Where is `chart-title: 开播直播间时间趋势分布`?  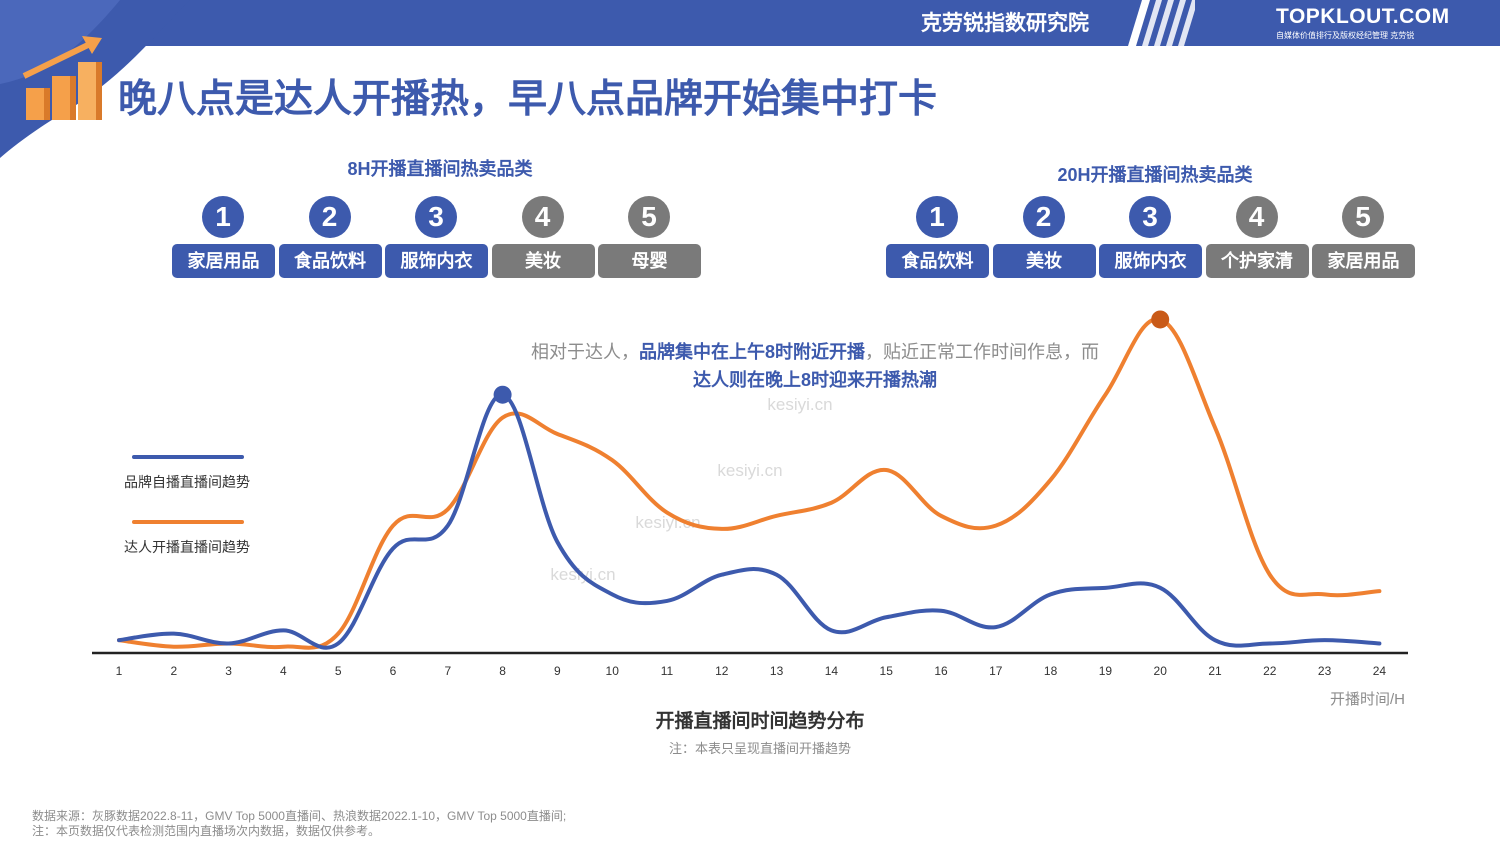 chart-title: 开播直播间时间趋势分布 is located at coordinates (760, 721).